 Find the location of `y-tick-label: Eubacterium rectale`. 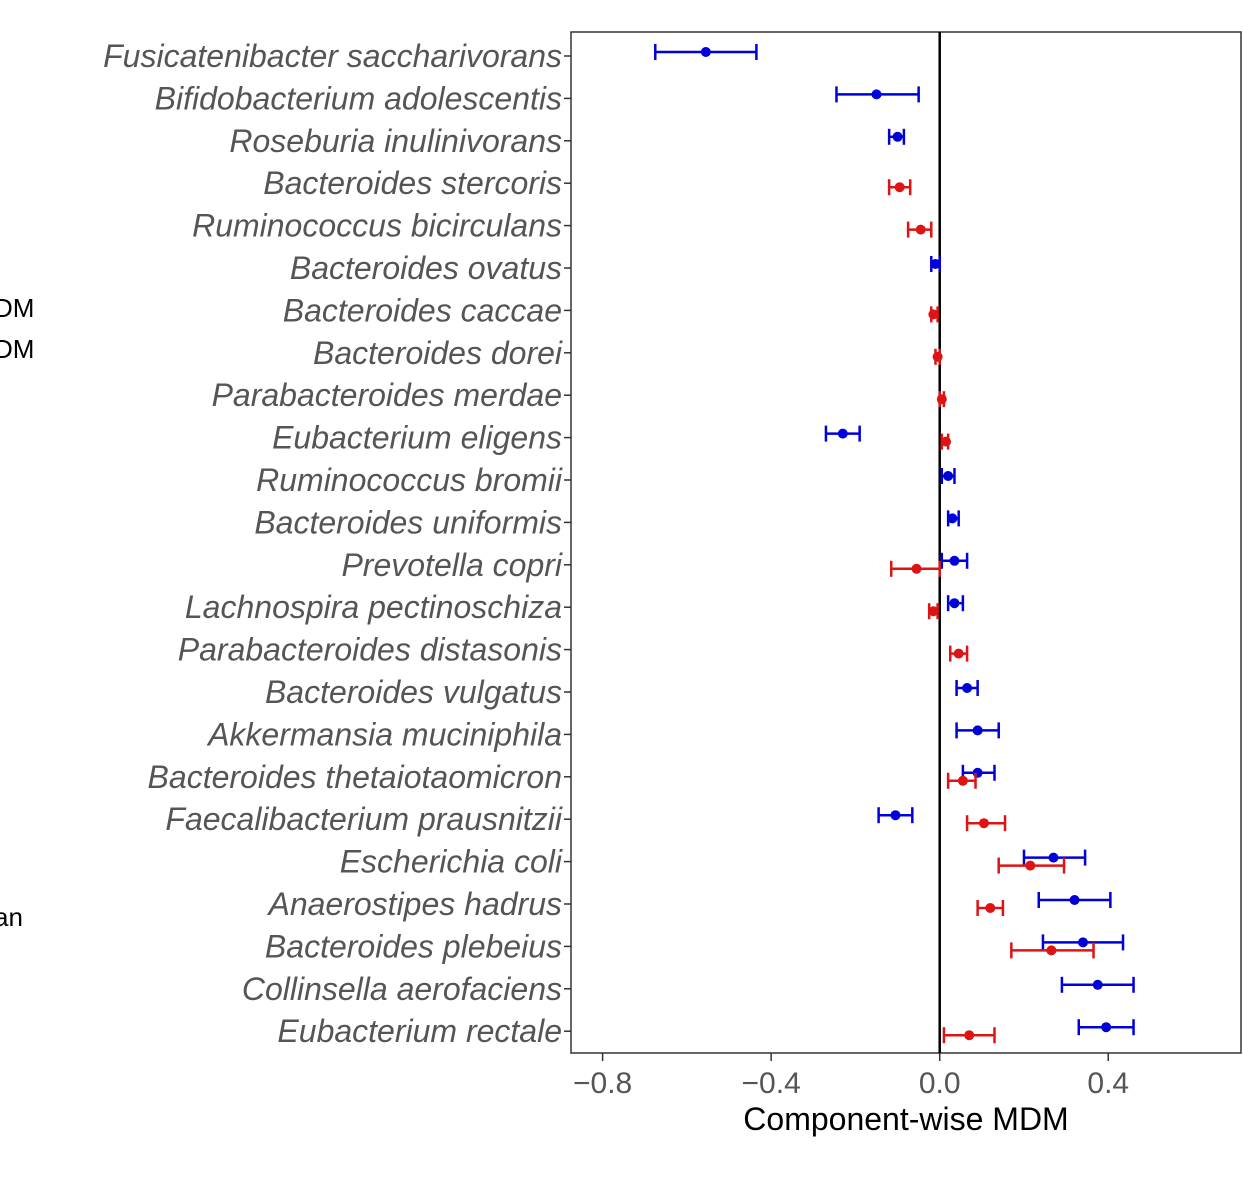

y-tick-label: Eubacterium rectale is located at coordinates (419, 1031).